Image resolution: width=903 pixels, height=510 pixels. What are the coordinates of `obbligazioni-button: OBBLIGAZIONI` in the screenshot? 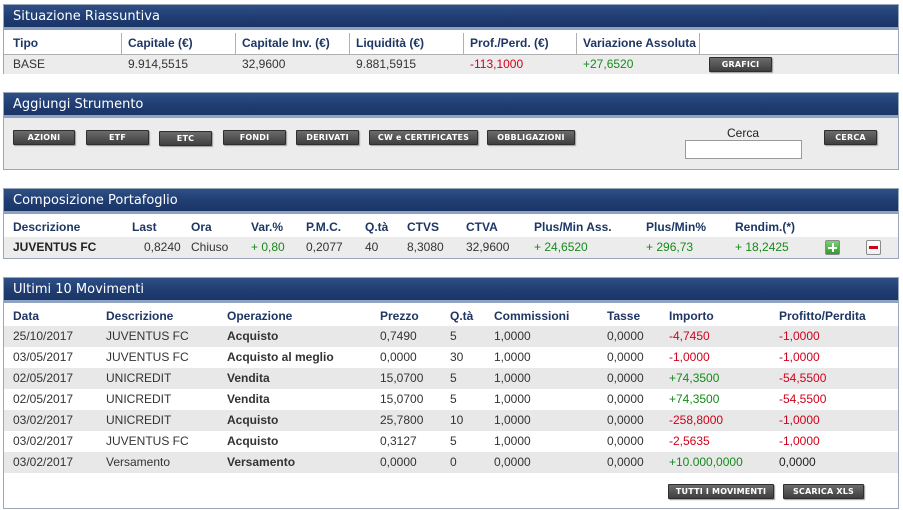 It's located at (531, 137).